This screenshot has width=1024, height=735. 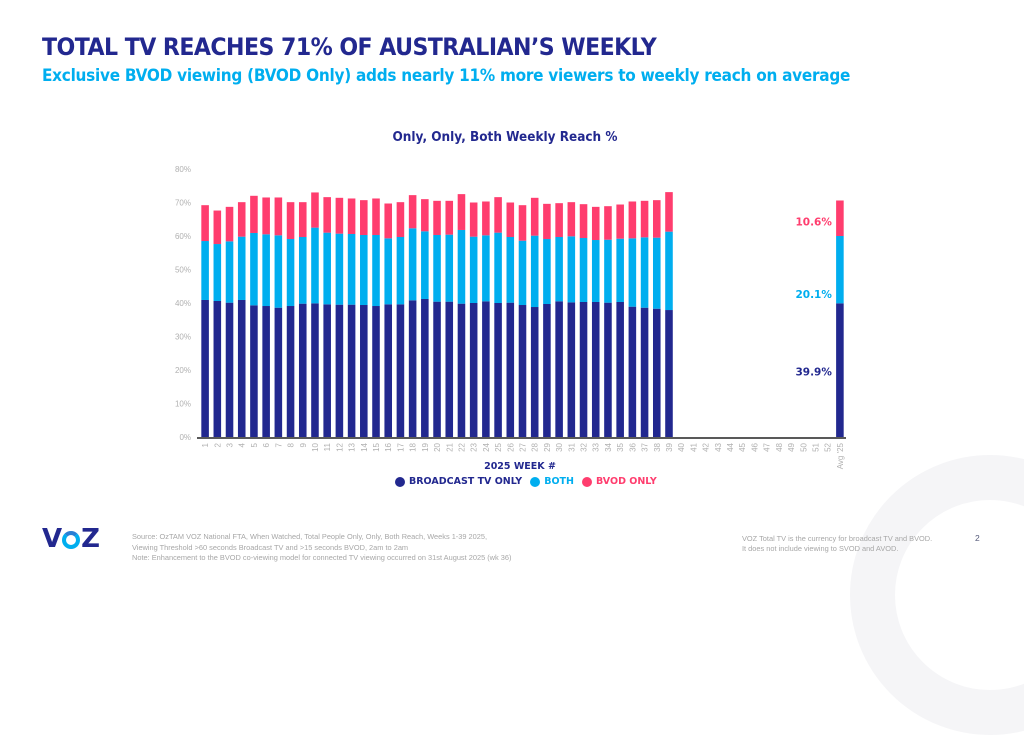 What do you see at coordinates (486, 446) in the screenshot?
I see `x-tick-label: 24` at bounding box center [486, 446].